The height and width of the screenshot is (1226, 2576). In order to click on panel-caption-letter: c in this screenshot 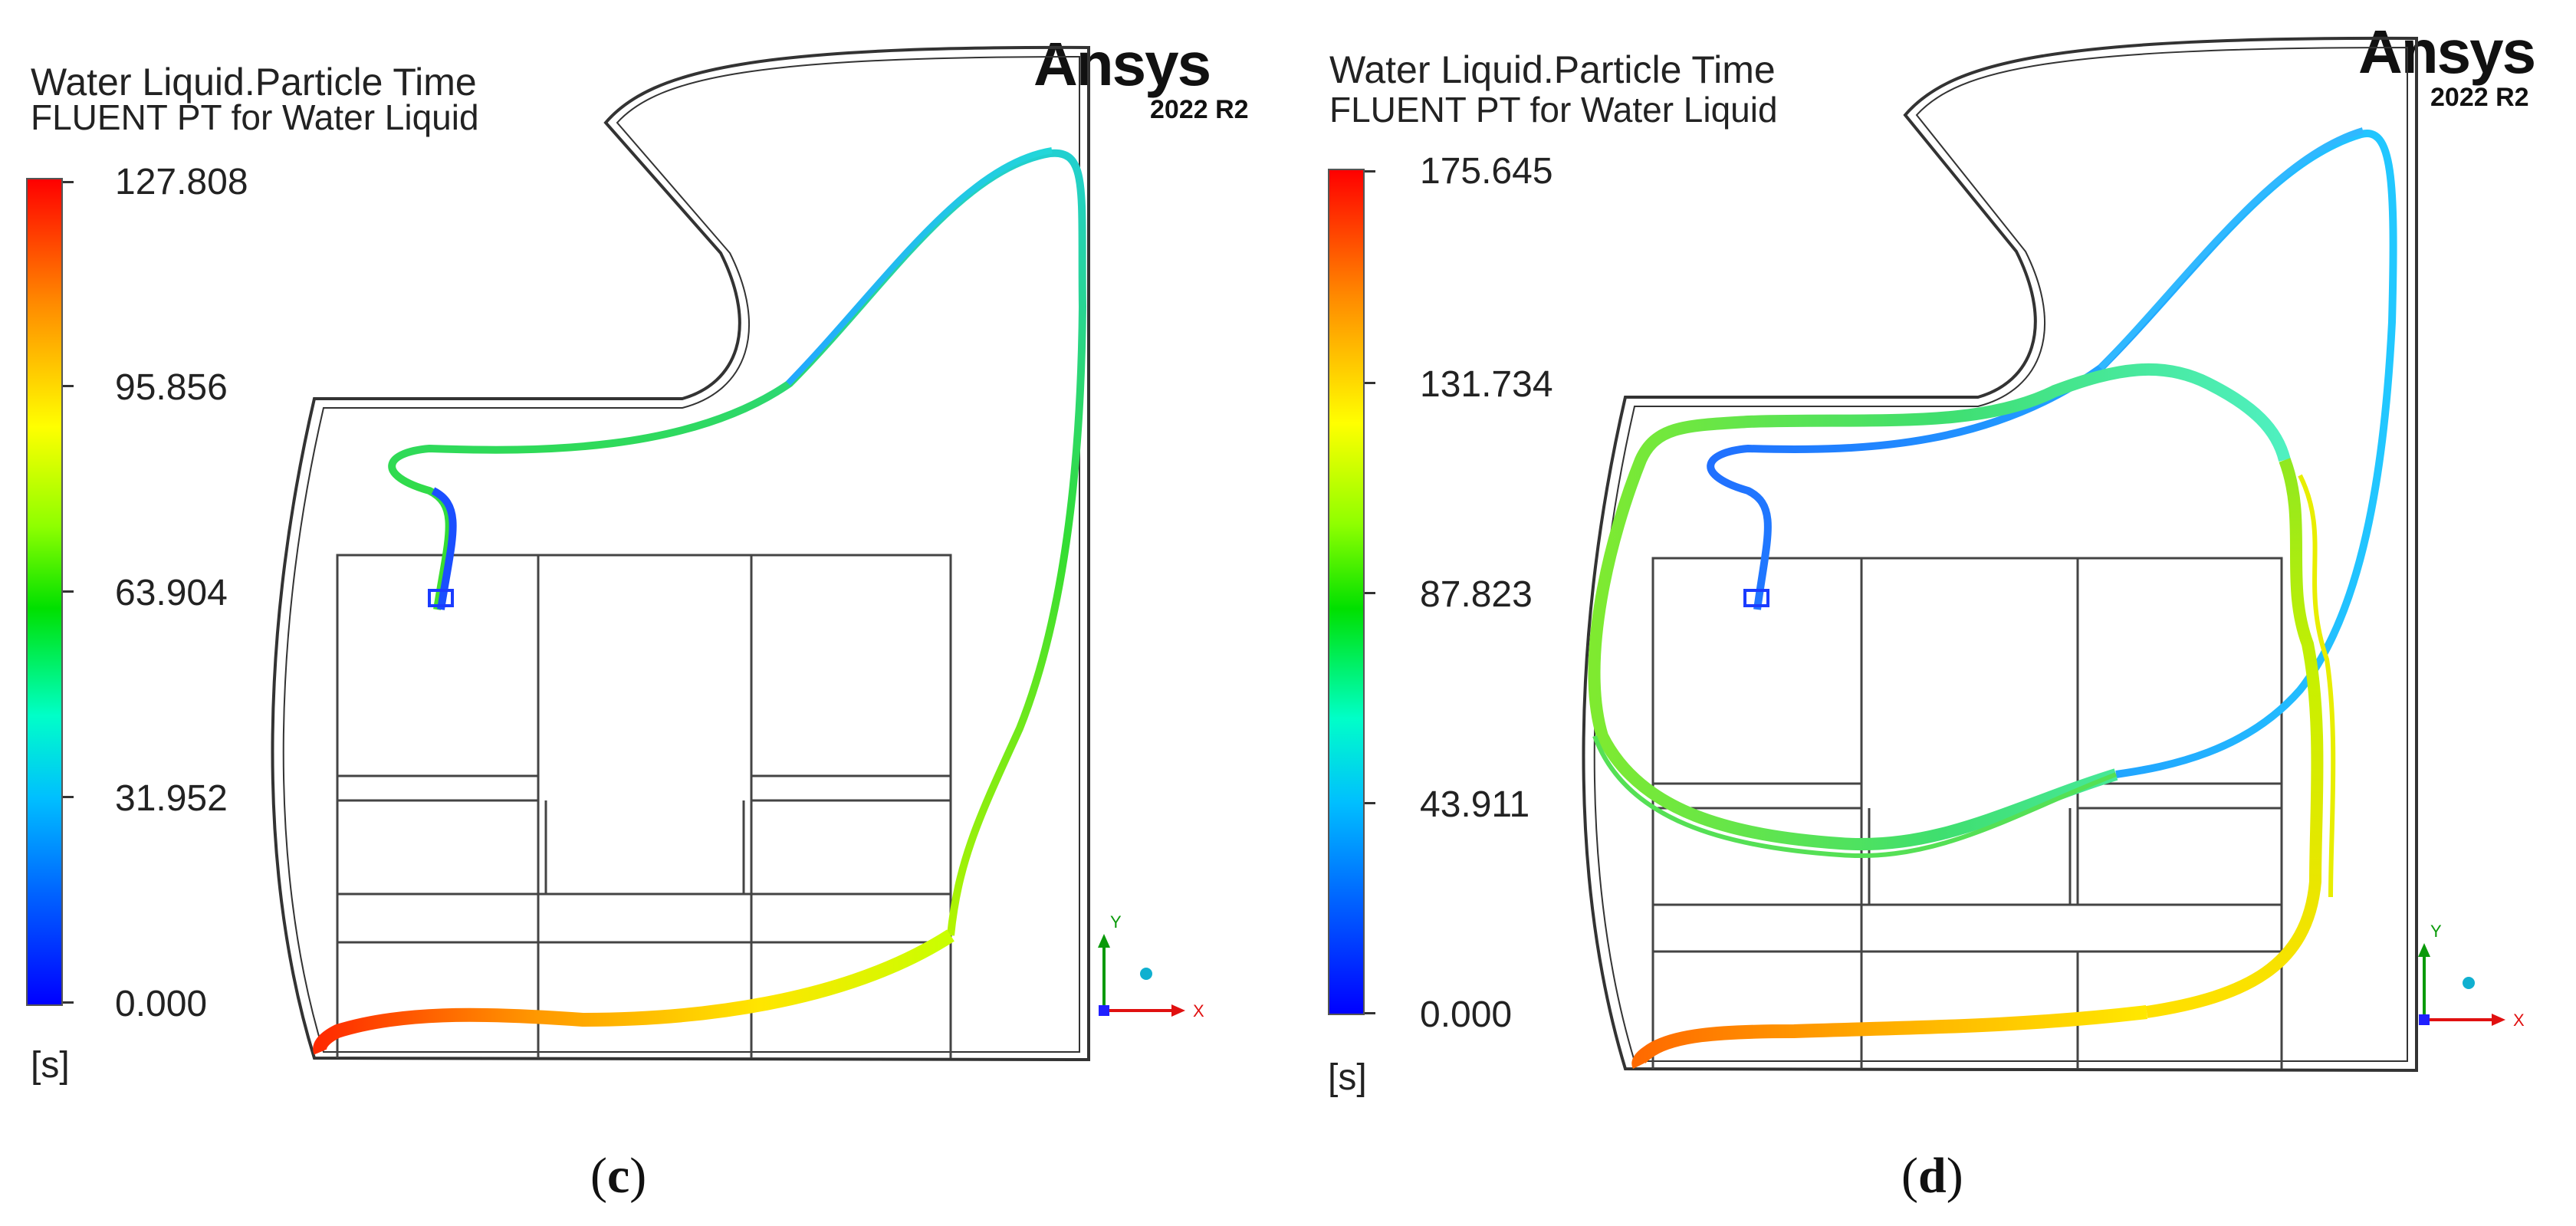, I will do `click(618, 1176)`.